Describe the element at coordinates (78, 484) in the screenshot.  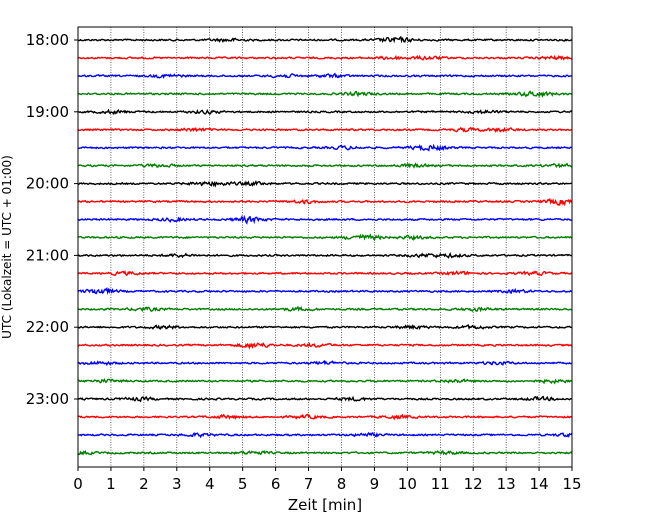
I see `x-tick-label: 0` at that location.